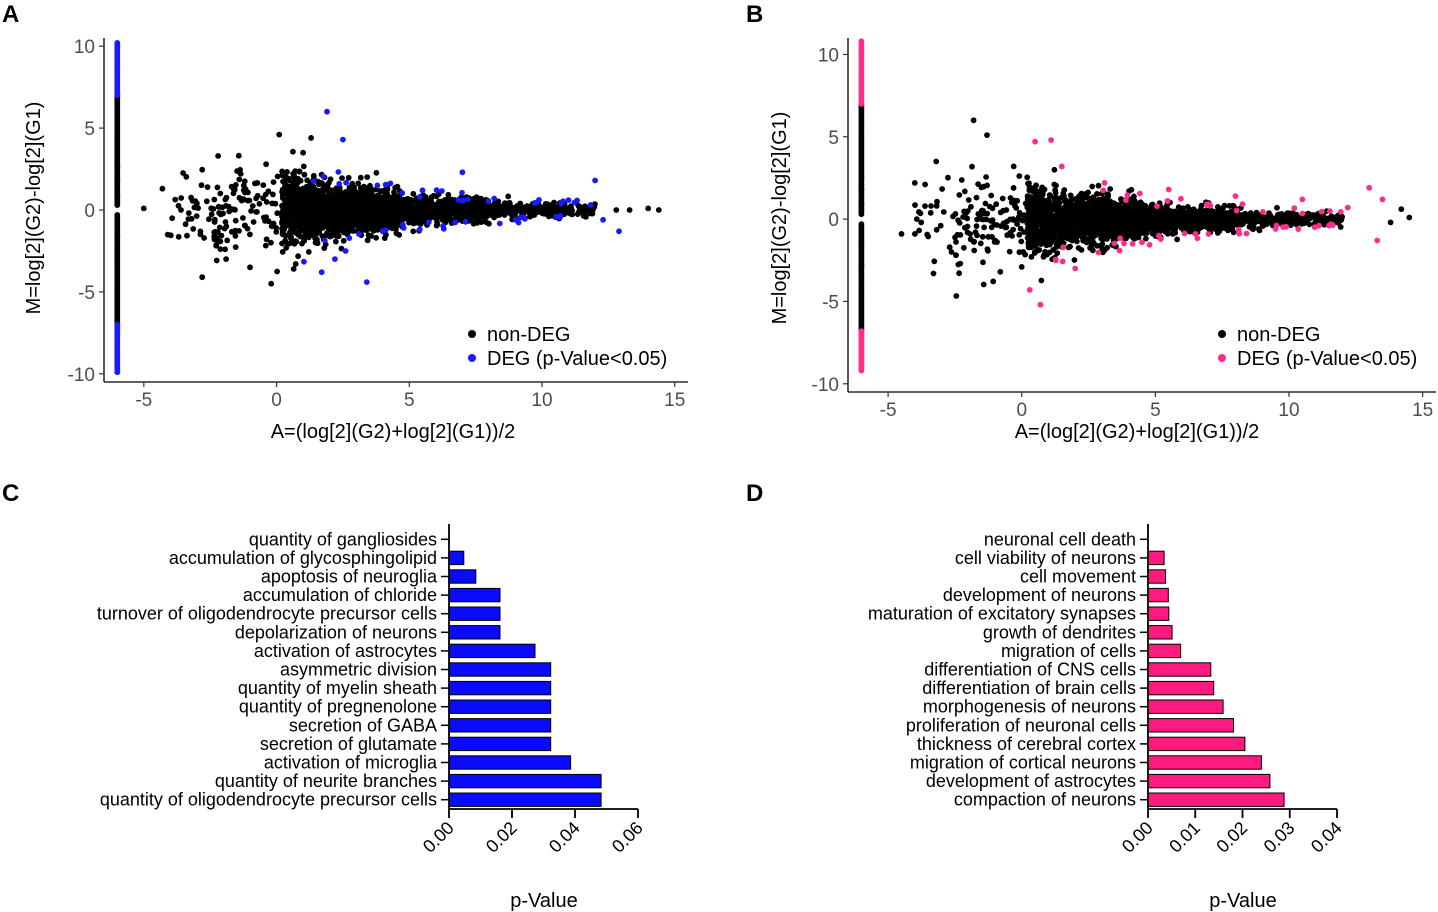 The image size is (1438, 912). What do you see at coordinates (472, 358) in the screenshot?
I see `legend-marker-deg` at bounding box center [472, 358].